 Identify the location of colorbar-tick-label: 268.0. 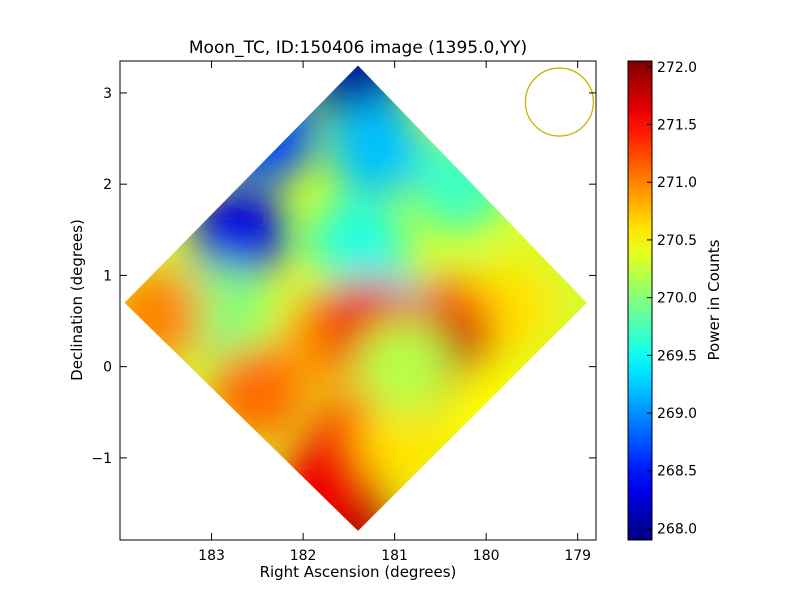
(677, 529).